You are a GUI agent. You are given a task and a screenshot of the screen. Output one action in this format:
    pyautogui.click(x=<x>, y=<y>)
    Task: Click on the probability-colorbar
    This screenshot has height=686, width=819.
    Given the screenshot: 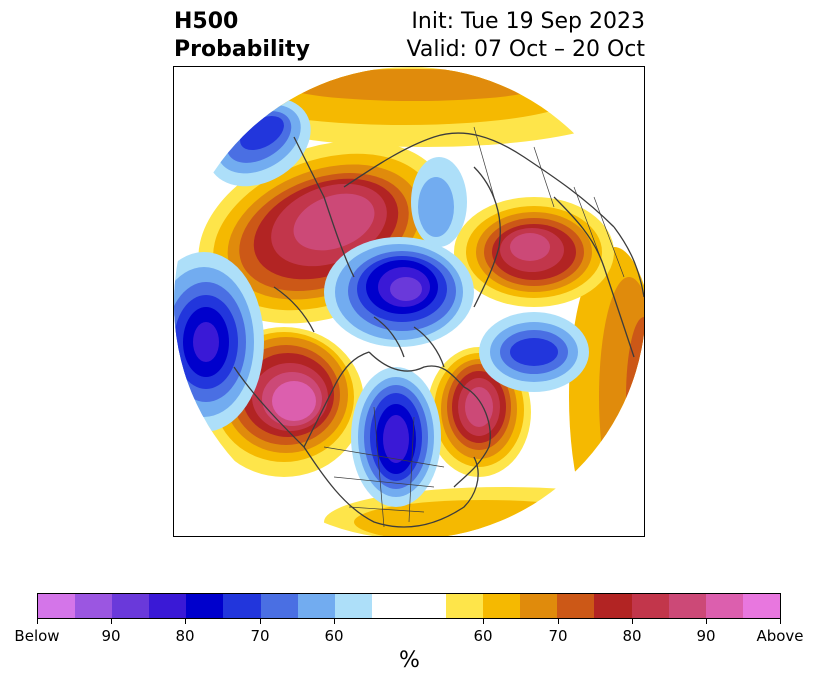 What is the action you would take?
    pyautogui.click(x=409, y=606)
    